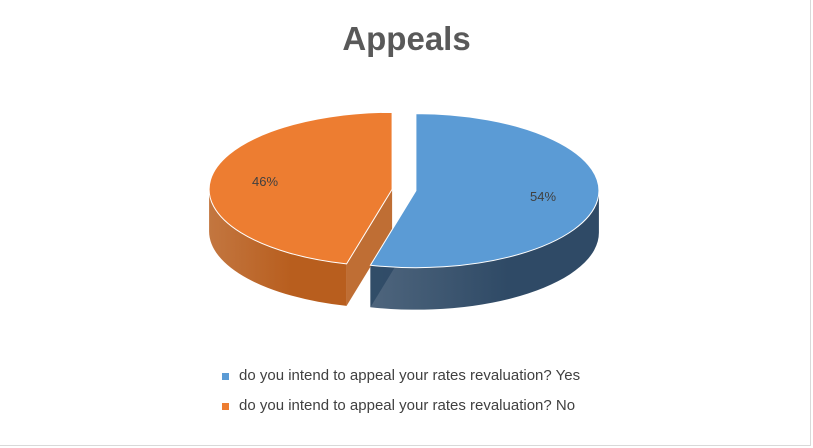 This screenshot has width=813, height=448. Describe the element at coordinates (543, 196) in the screenshot. I see `data-label-yes: 54%` at that location.